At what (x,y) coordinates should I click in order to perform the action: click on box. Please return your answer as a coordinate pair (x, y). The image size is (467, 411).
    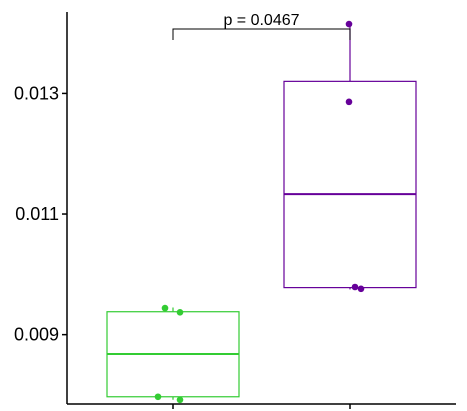
    Looking at the image, I should click on (350, 184).